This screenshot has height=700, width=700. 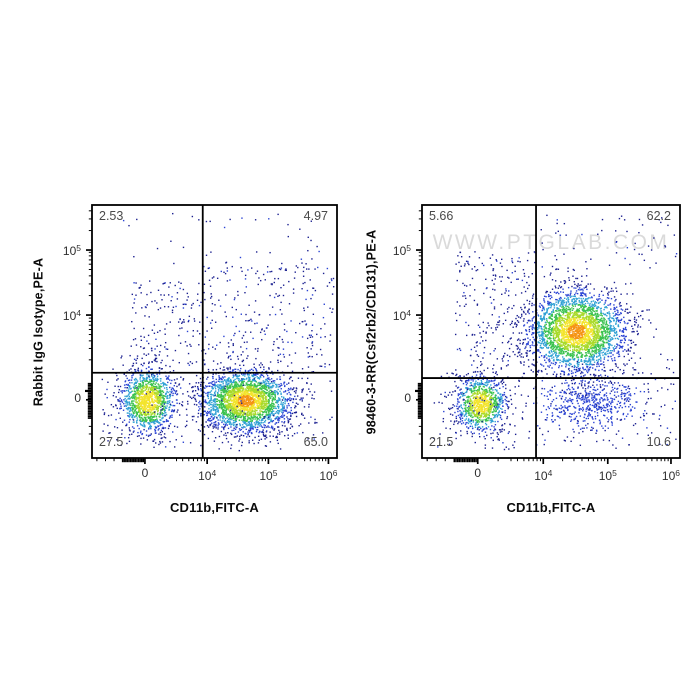 What do you see at coordinates (441, 442) in the screenshot?
I see `quadrant-percentage-lower-left: 21.5` at bounding box center [441, 442].